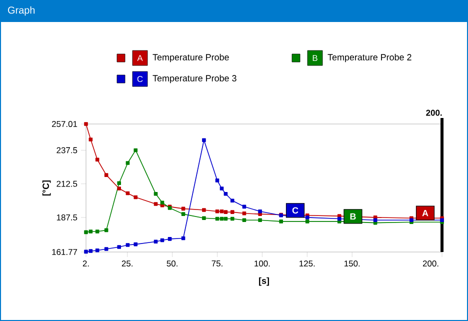  What do you see at coordinates (353, 216) in the screenshot?
I see `annotation: B` at bounding box center [353, 216].